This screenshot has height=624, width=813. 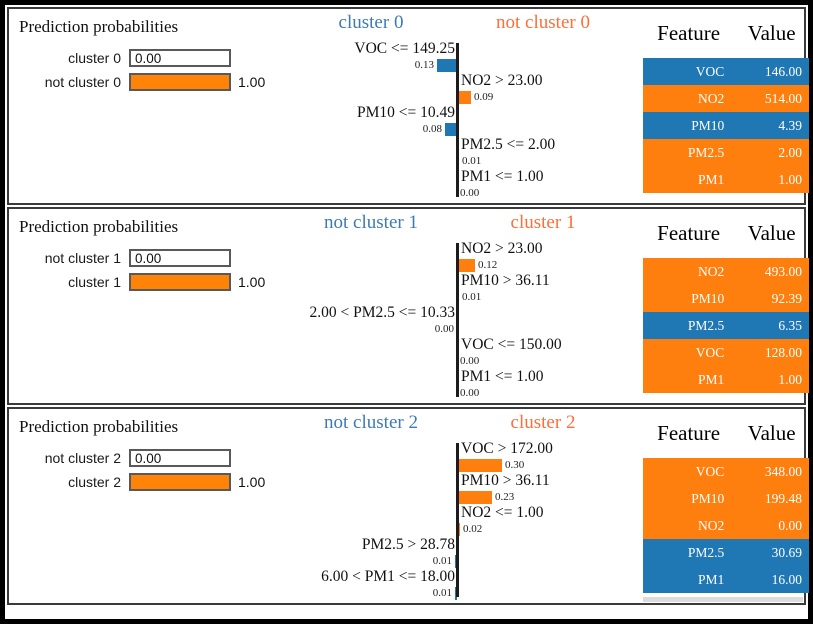 What do you see at coordinates (457, 352) in the screenshot?
I see `feature-row: VOC <= 150.00 0.00` at bounding box center [457, 352].